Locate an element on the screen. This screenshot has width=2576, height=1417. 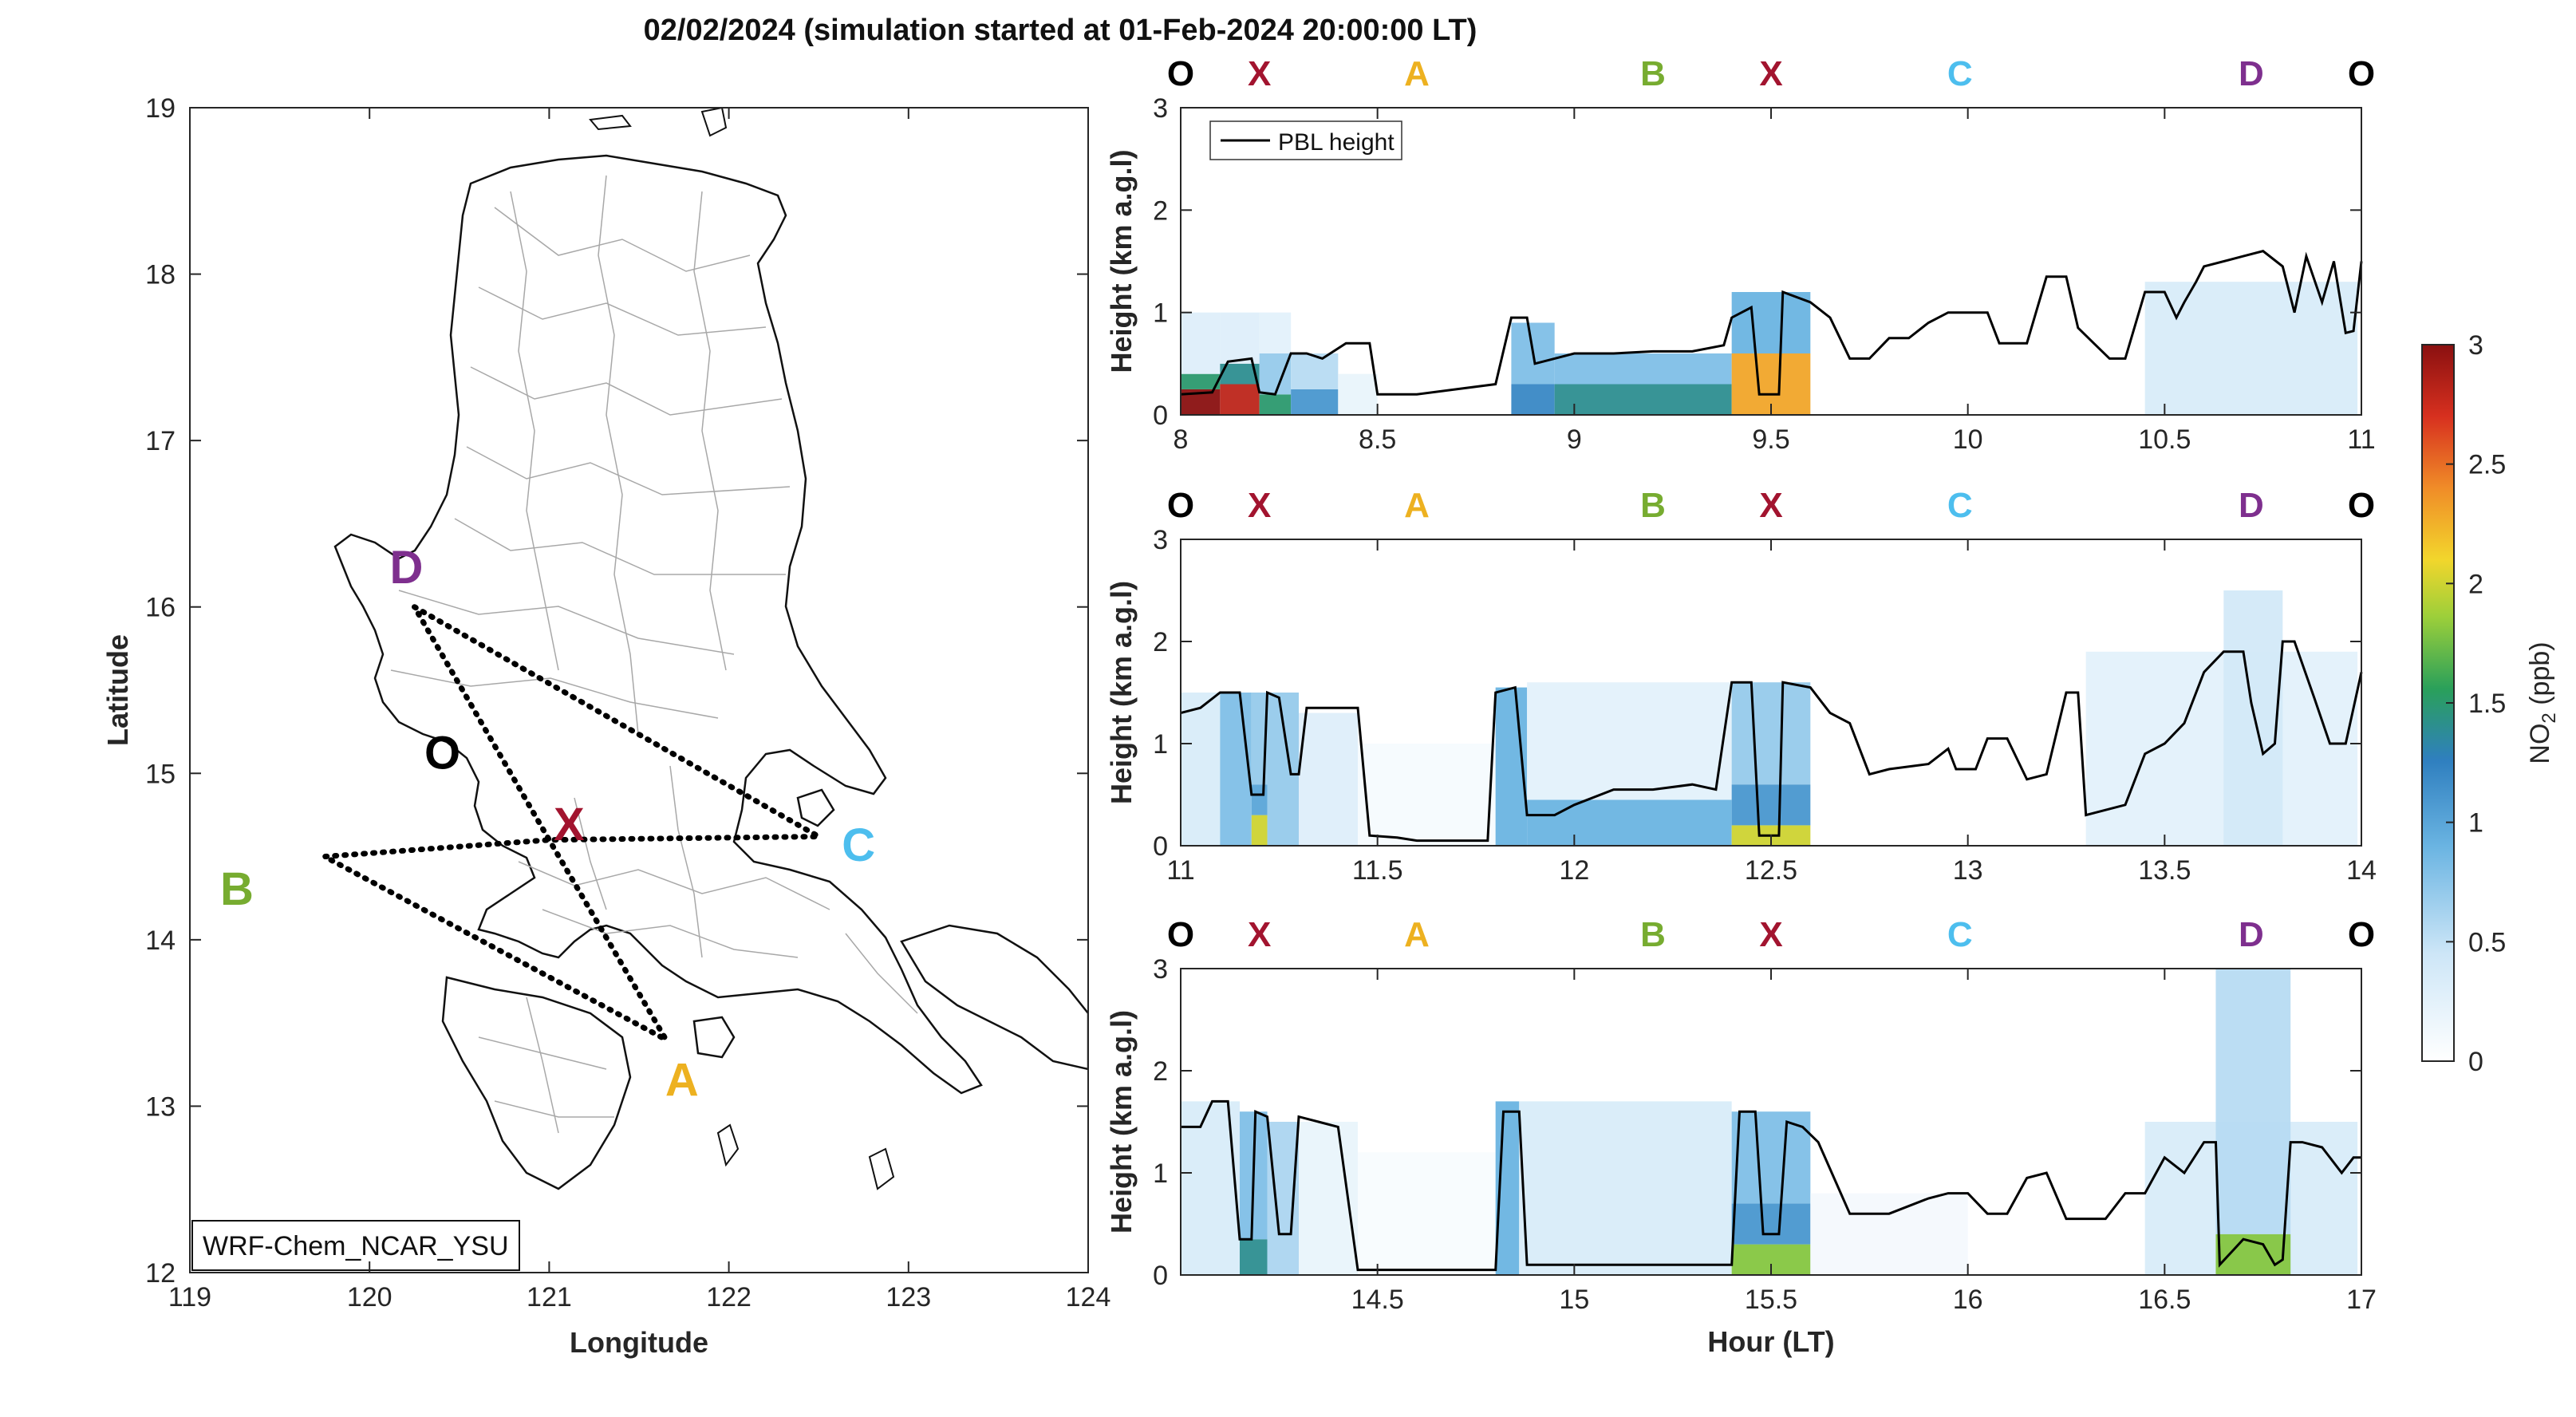
mindoro-boundaries is located at coordinates (546, 1065).